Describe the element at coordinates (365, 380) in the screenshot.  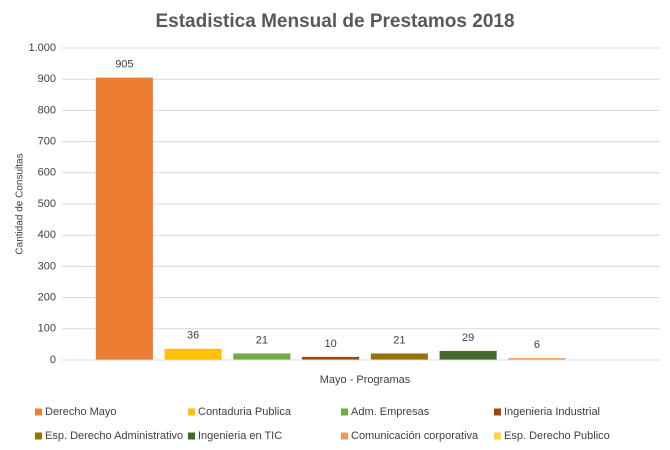
I see `x-tick-label: Mayo - Programas` at that location.